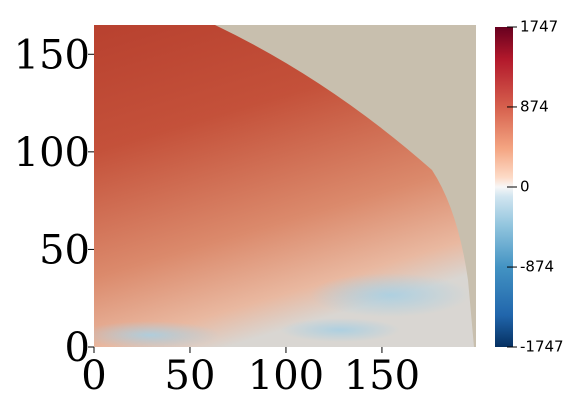 Image resolution: width=585 pixels, height=397 pixels. Describe the element at coordinates (64, 250) in the screenshot. I see `y-tick-label: 50` at that location.